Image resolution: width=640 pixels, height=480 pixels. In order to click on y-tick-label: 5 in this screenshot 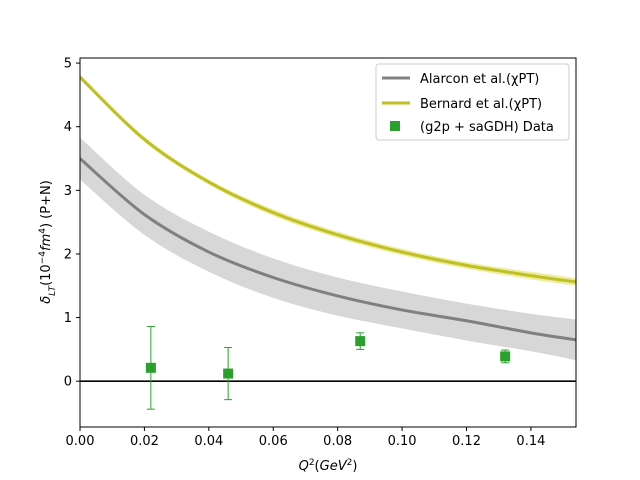, I will do `click(68, 64)`.